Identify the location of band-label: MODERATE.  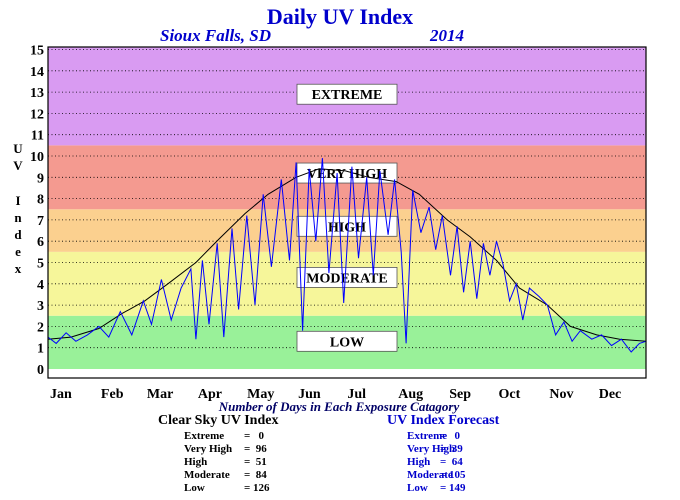
(346, 278).